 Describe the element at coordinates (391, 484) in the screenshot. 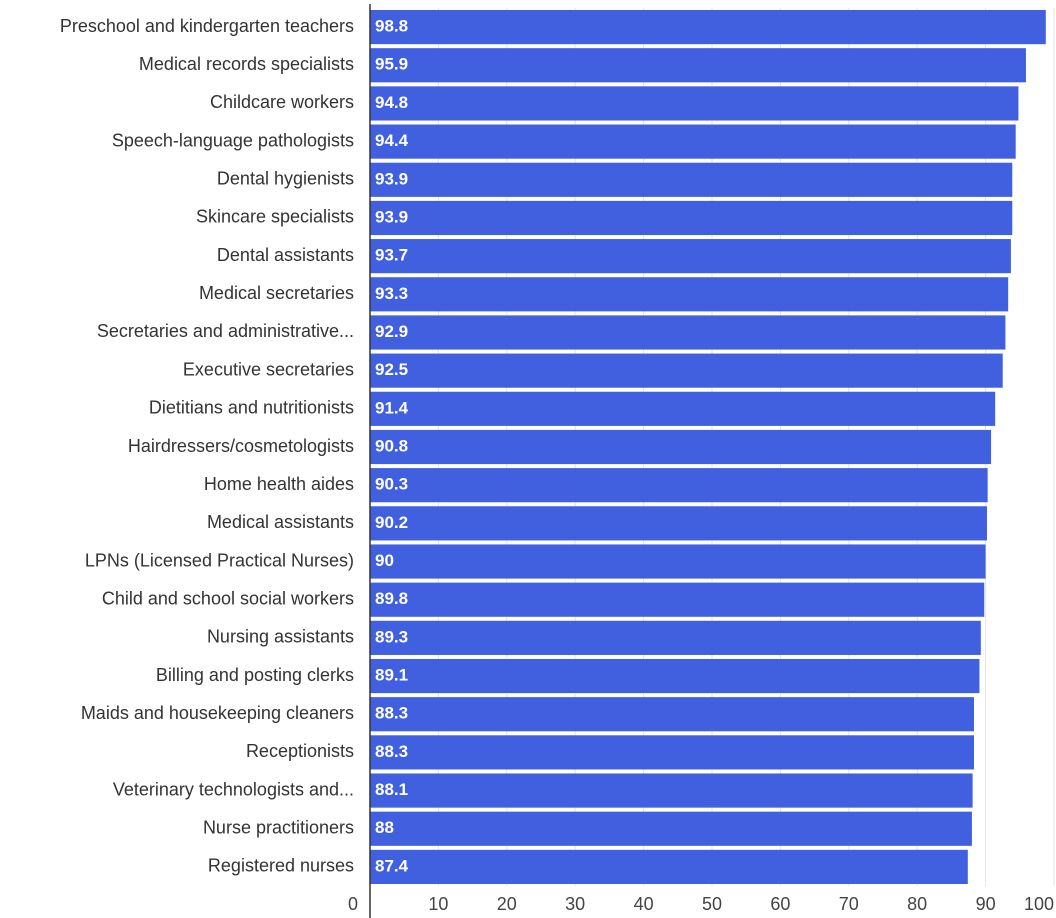

I see `value-label: 90.3` at that location.